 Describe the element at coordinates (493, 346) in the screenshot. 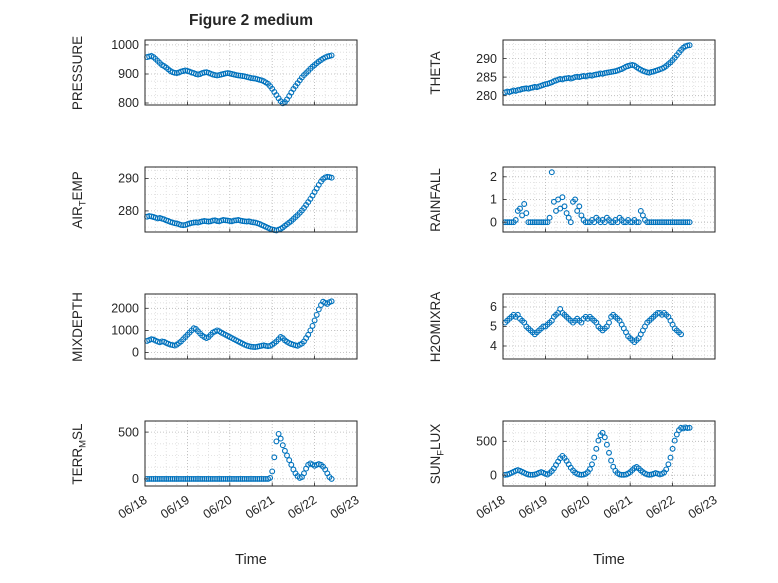

I see `y-tick-label: 4` at that location.